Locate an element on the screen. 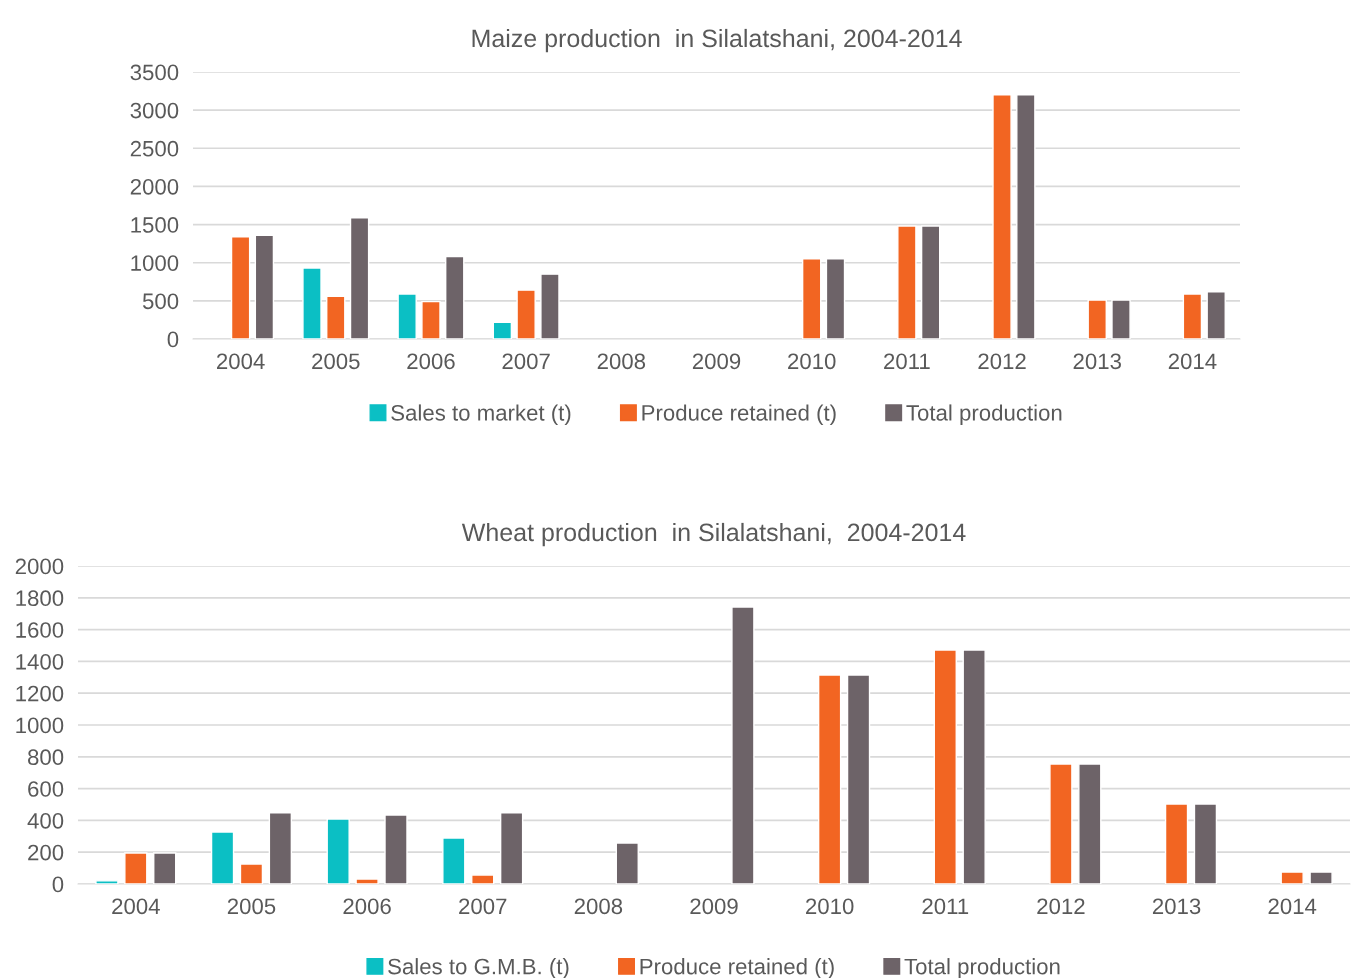  y-tick-label: 200 is located at coordinates (46, 852).